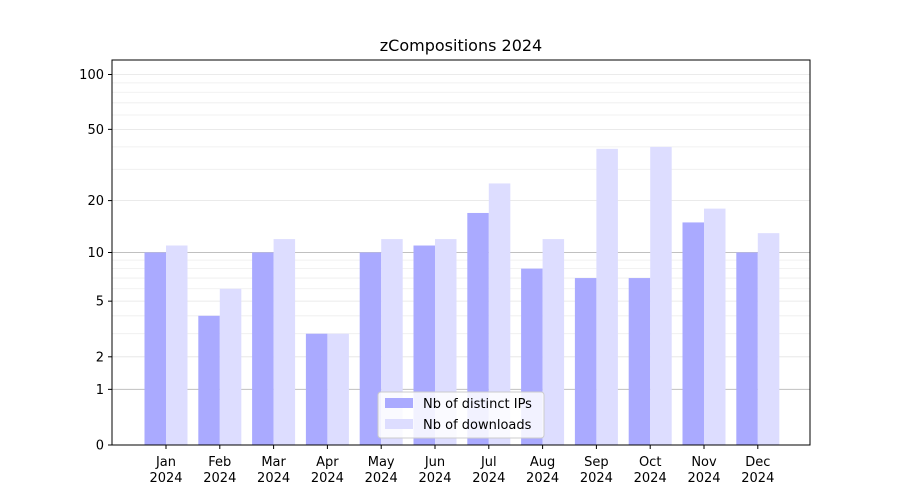 The image size is (900, 500). What do you see at coordinates (165, 462) in the screenshot?
I see `x-tick-label-month: Jan` at bounding box center [165, 462].